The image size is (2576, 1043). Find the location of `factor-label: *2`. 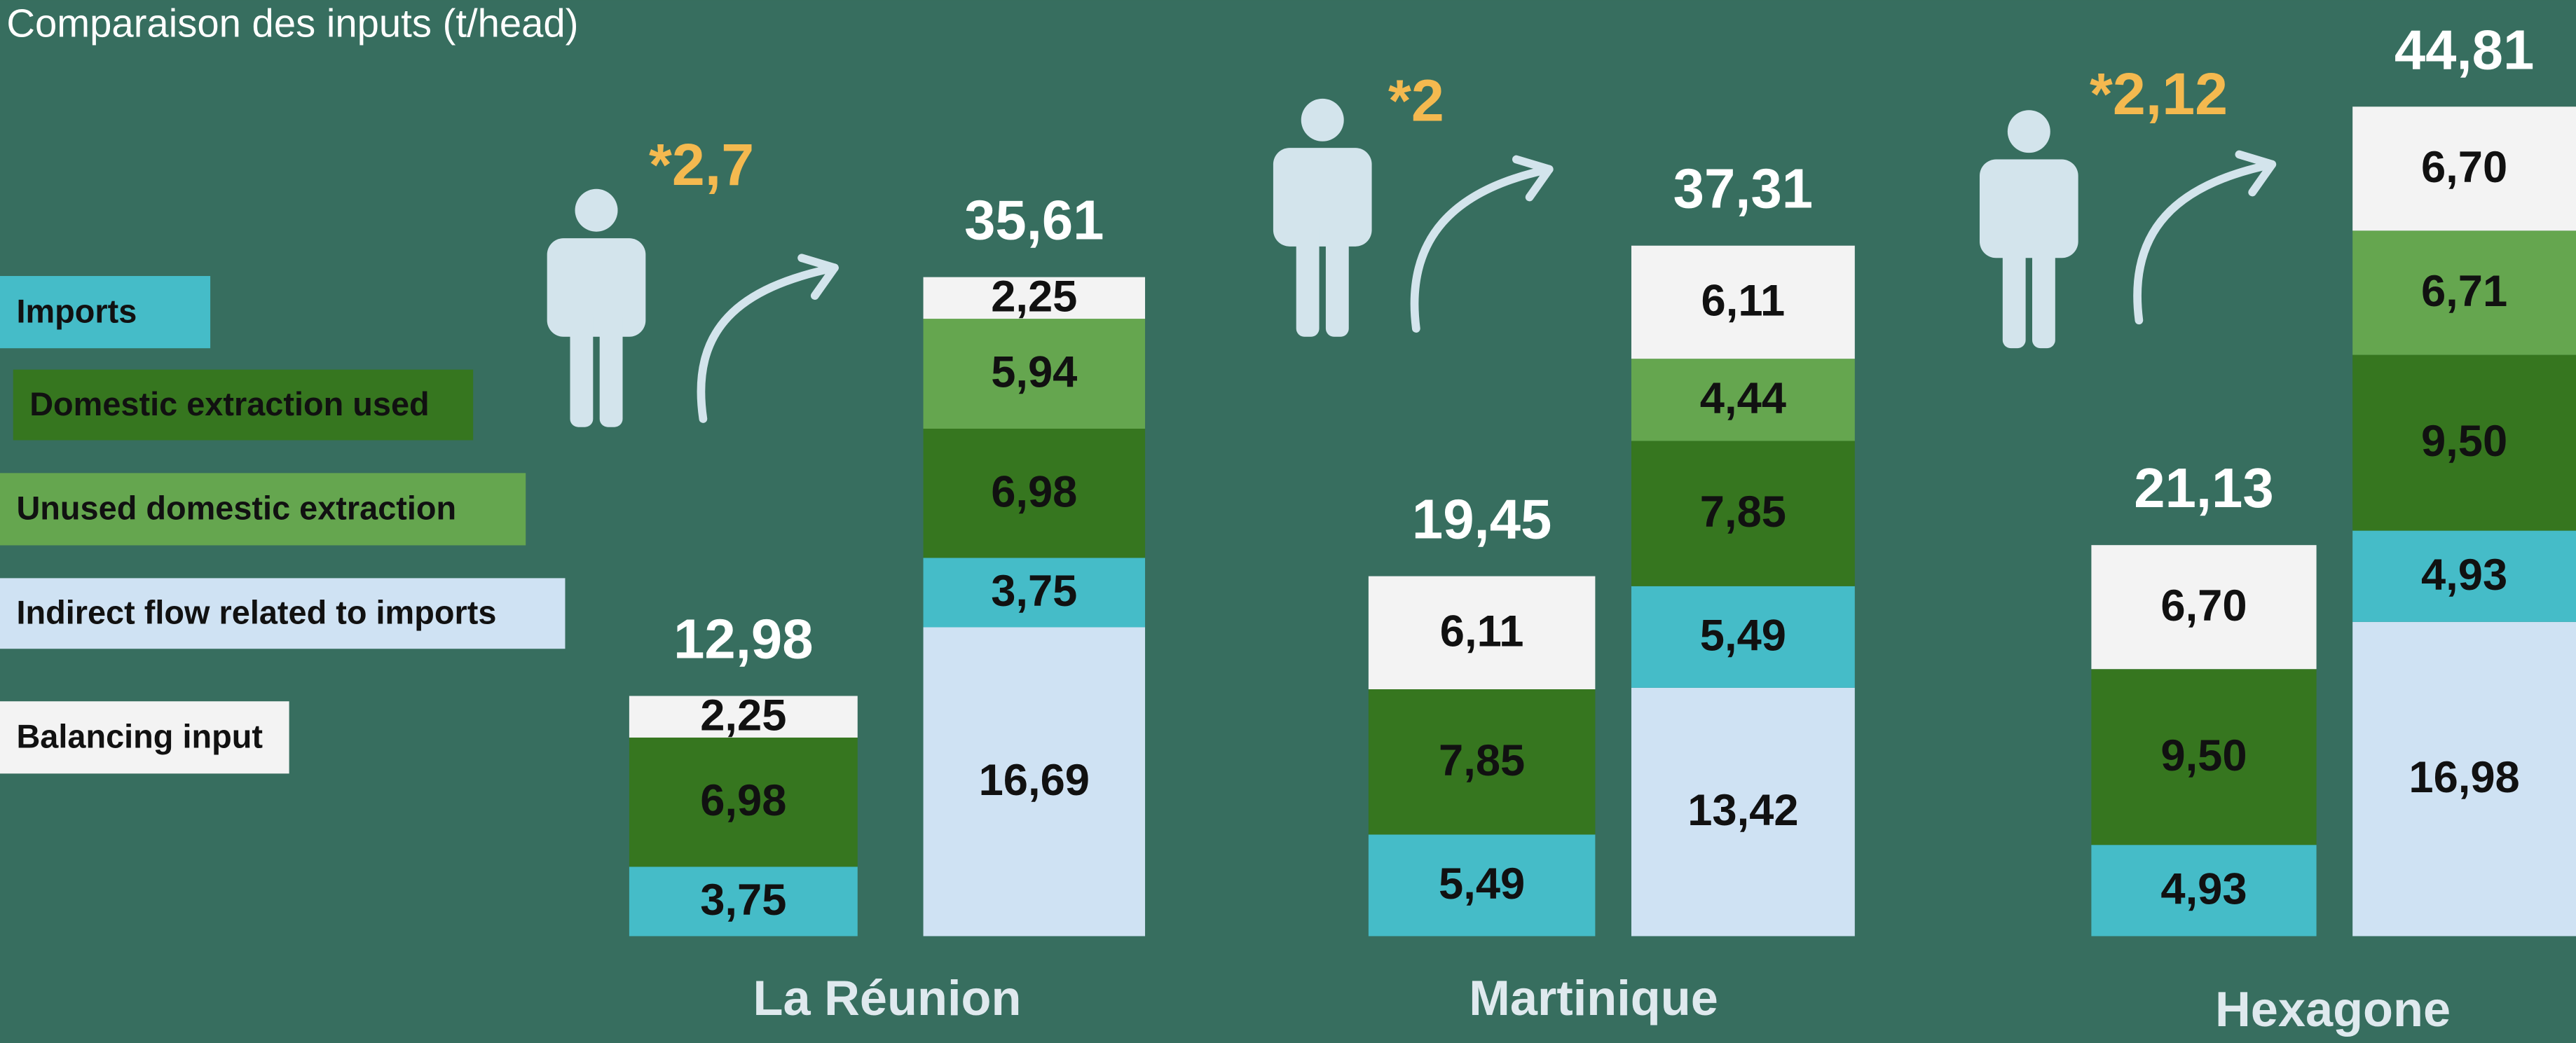

factor-label: *2 is located at coordinates (1416, 100).